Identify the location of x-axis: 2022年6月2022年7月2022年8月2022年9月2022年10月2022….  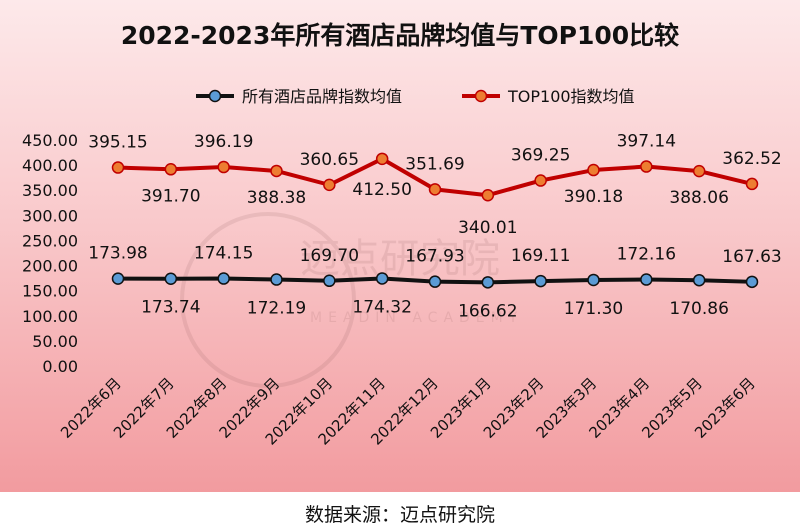
(408, 411).